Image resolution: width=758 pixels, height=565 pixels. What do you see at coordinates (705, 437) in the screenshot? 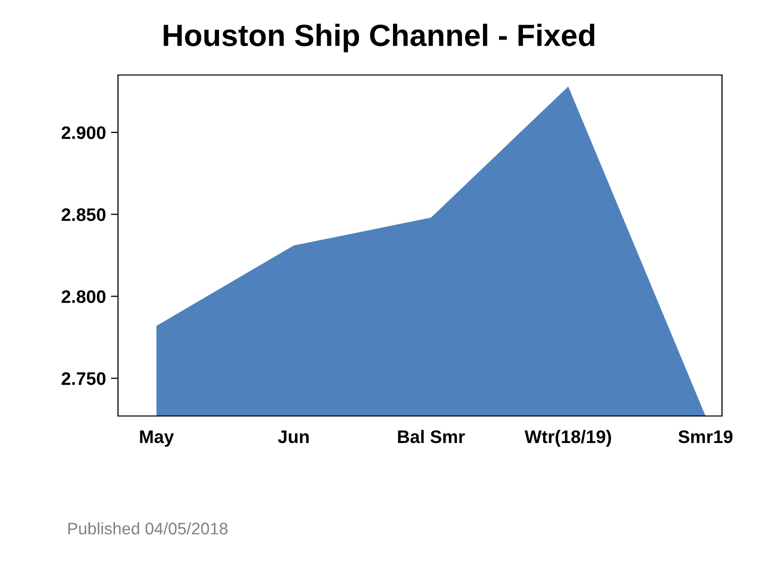
I see `x-tick-label: Smr19` at bounding box center [705, 437].